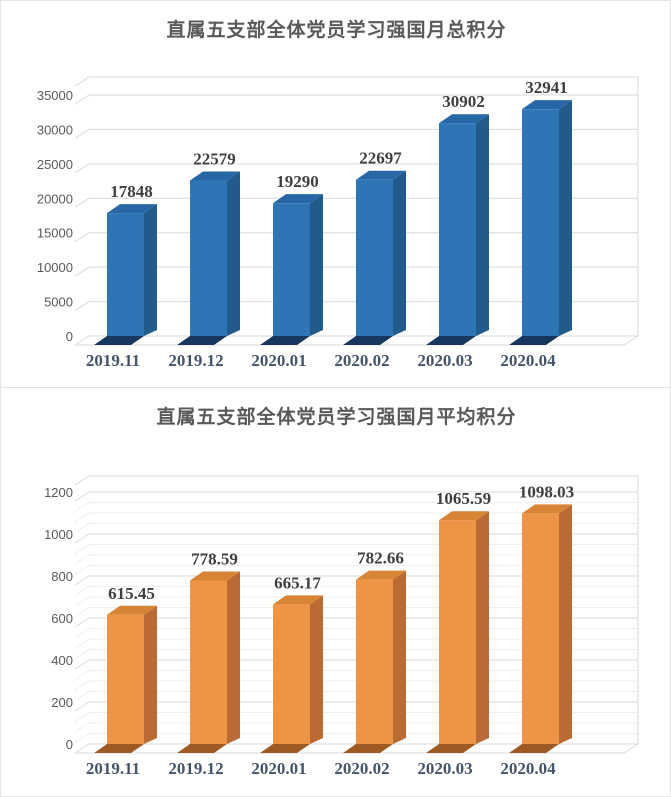 This screenshot has width=671, height=797. Describe the element at coordinates (62, 660) in the screenshot. I see `y-tick-label: 400` at that location.